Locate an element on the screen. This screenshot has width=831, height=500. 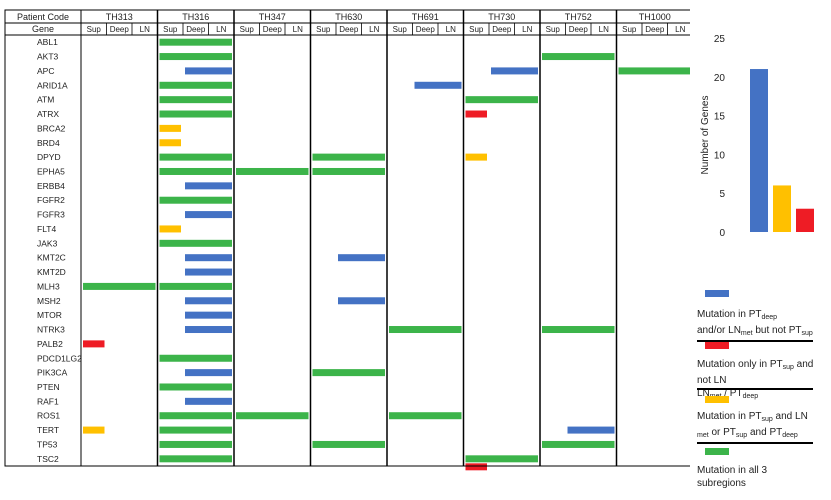
bar-red is located at coordinates (805, 220).